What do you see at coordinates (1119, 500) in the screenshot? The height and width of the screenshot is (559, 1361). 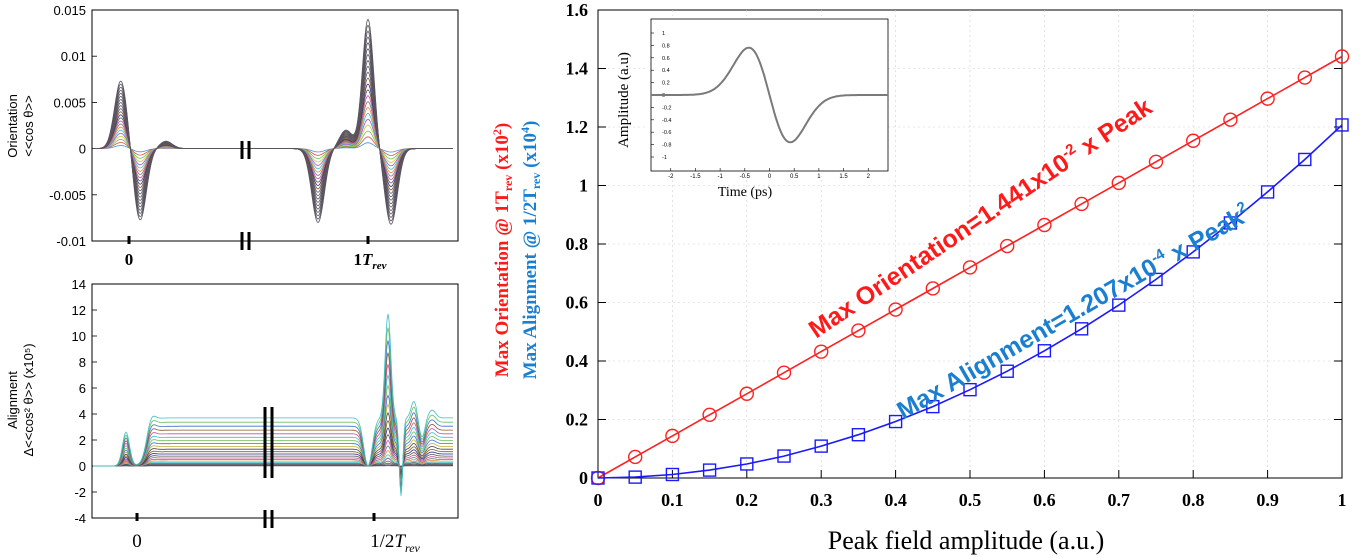 I see `main-xtick-label-7: 0.7` at bounding box center [1119, 500].